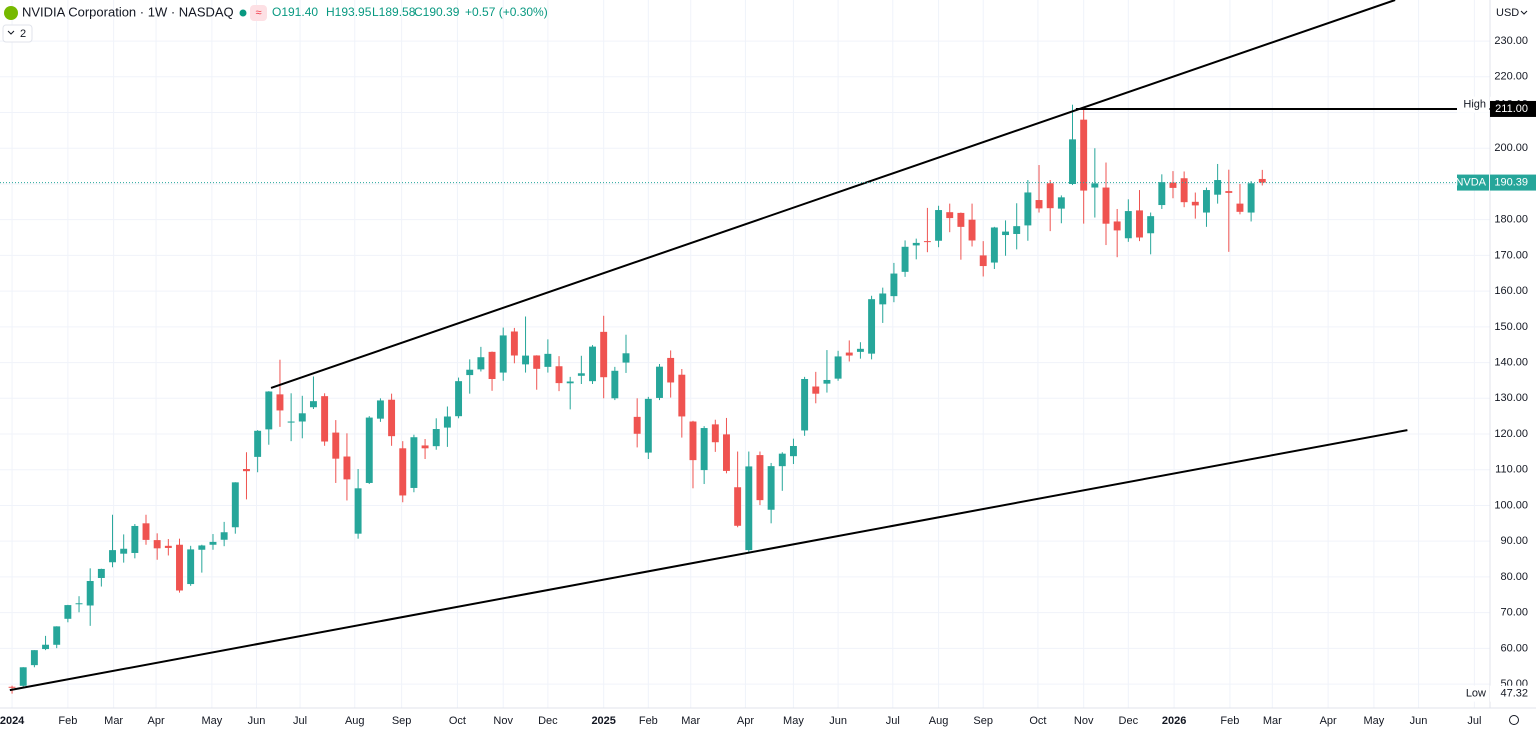 Image resolution: width=1536 pixels, height=732 pixels. Describe the element at coordinates (1470, 182) in the screenshot. I see `price-label-name: NVDA` at that location.